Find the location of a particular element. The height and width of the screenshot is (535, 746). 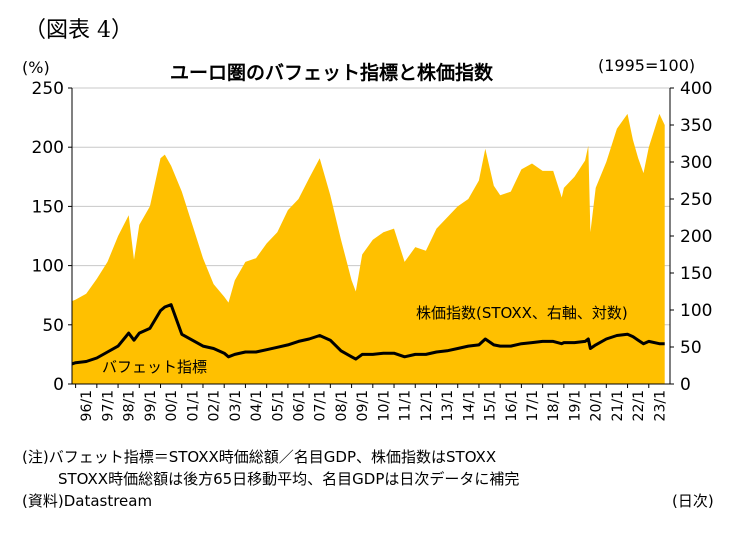

right-tick-label: 250 is located at coordinates (696, 200).